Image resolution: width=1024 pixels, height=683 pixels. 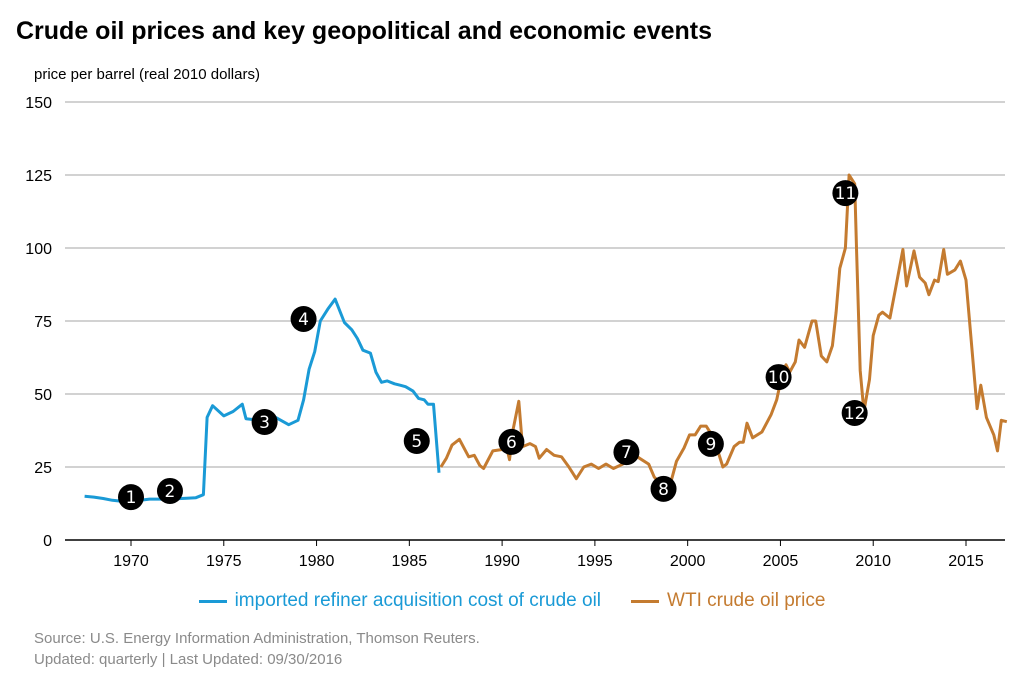 What do you see at coordinates (38, 103) in the screenshot?
I see `y-tick-label: 150` at bounding box center [38, 103].